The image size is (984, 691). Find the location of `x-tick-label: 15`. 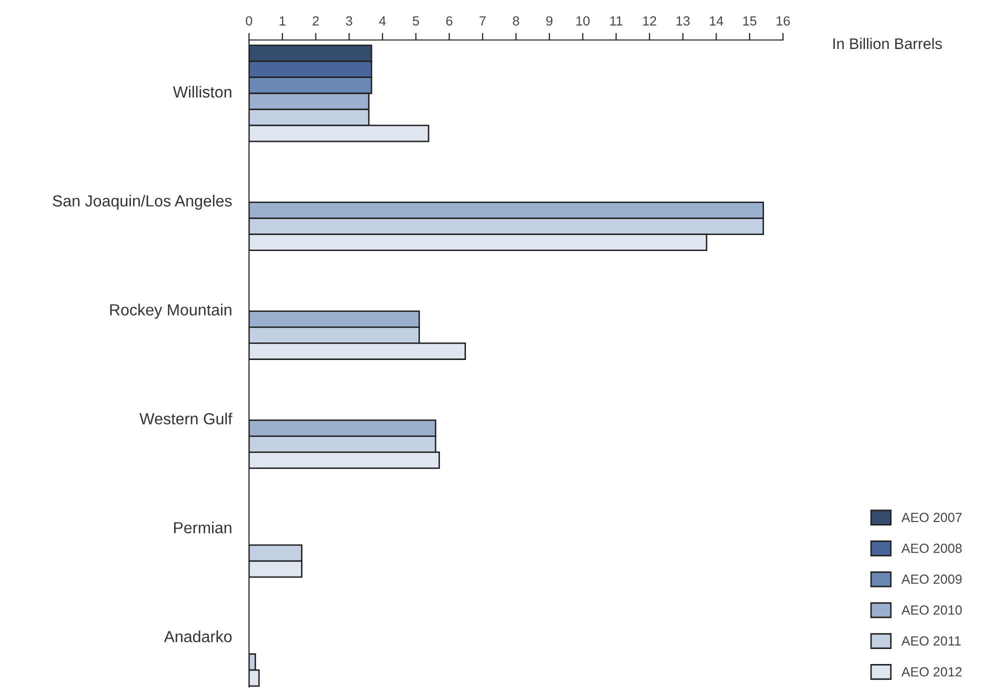

x-tick-label: 15 is located at coordinates (749, 21).